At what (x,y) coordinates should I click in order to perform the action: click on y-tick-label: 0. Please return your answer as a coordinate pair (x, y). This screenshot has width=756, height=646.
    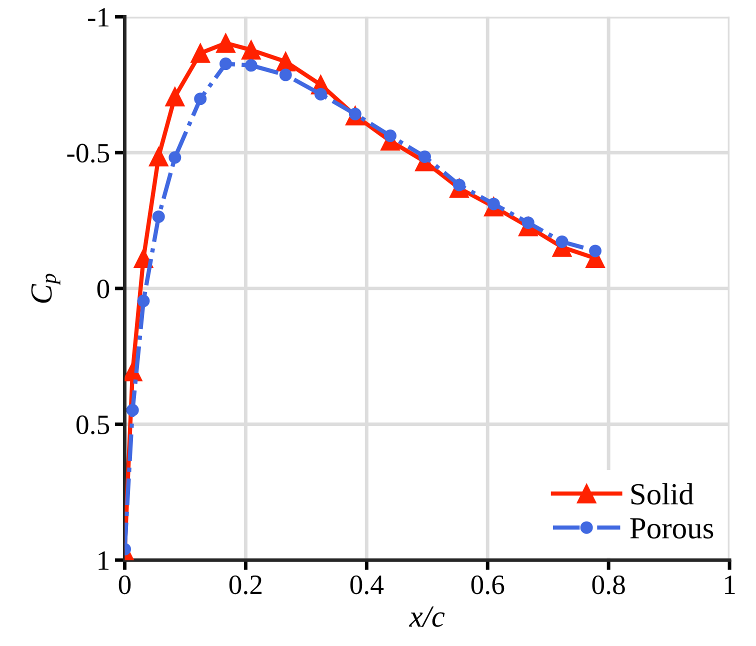
    Looking at the image, I should click on (103, 289).